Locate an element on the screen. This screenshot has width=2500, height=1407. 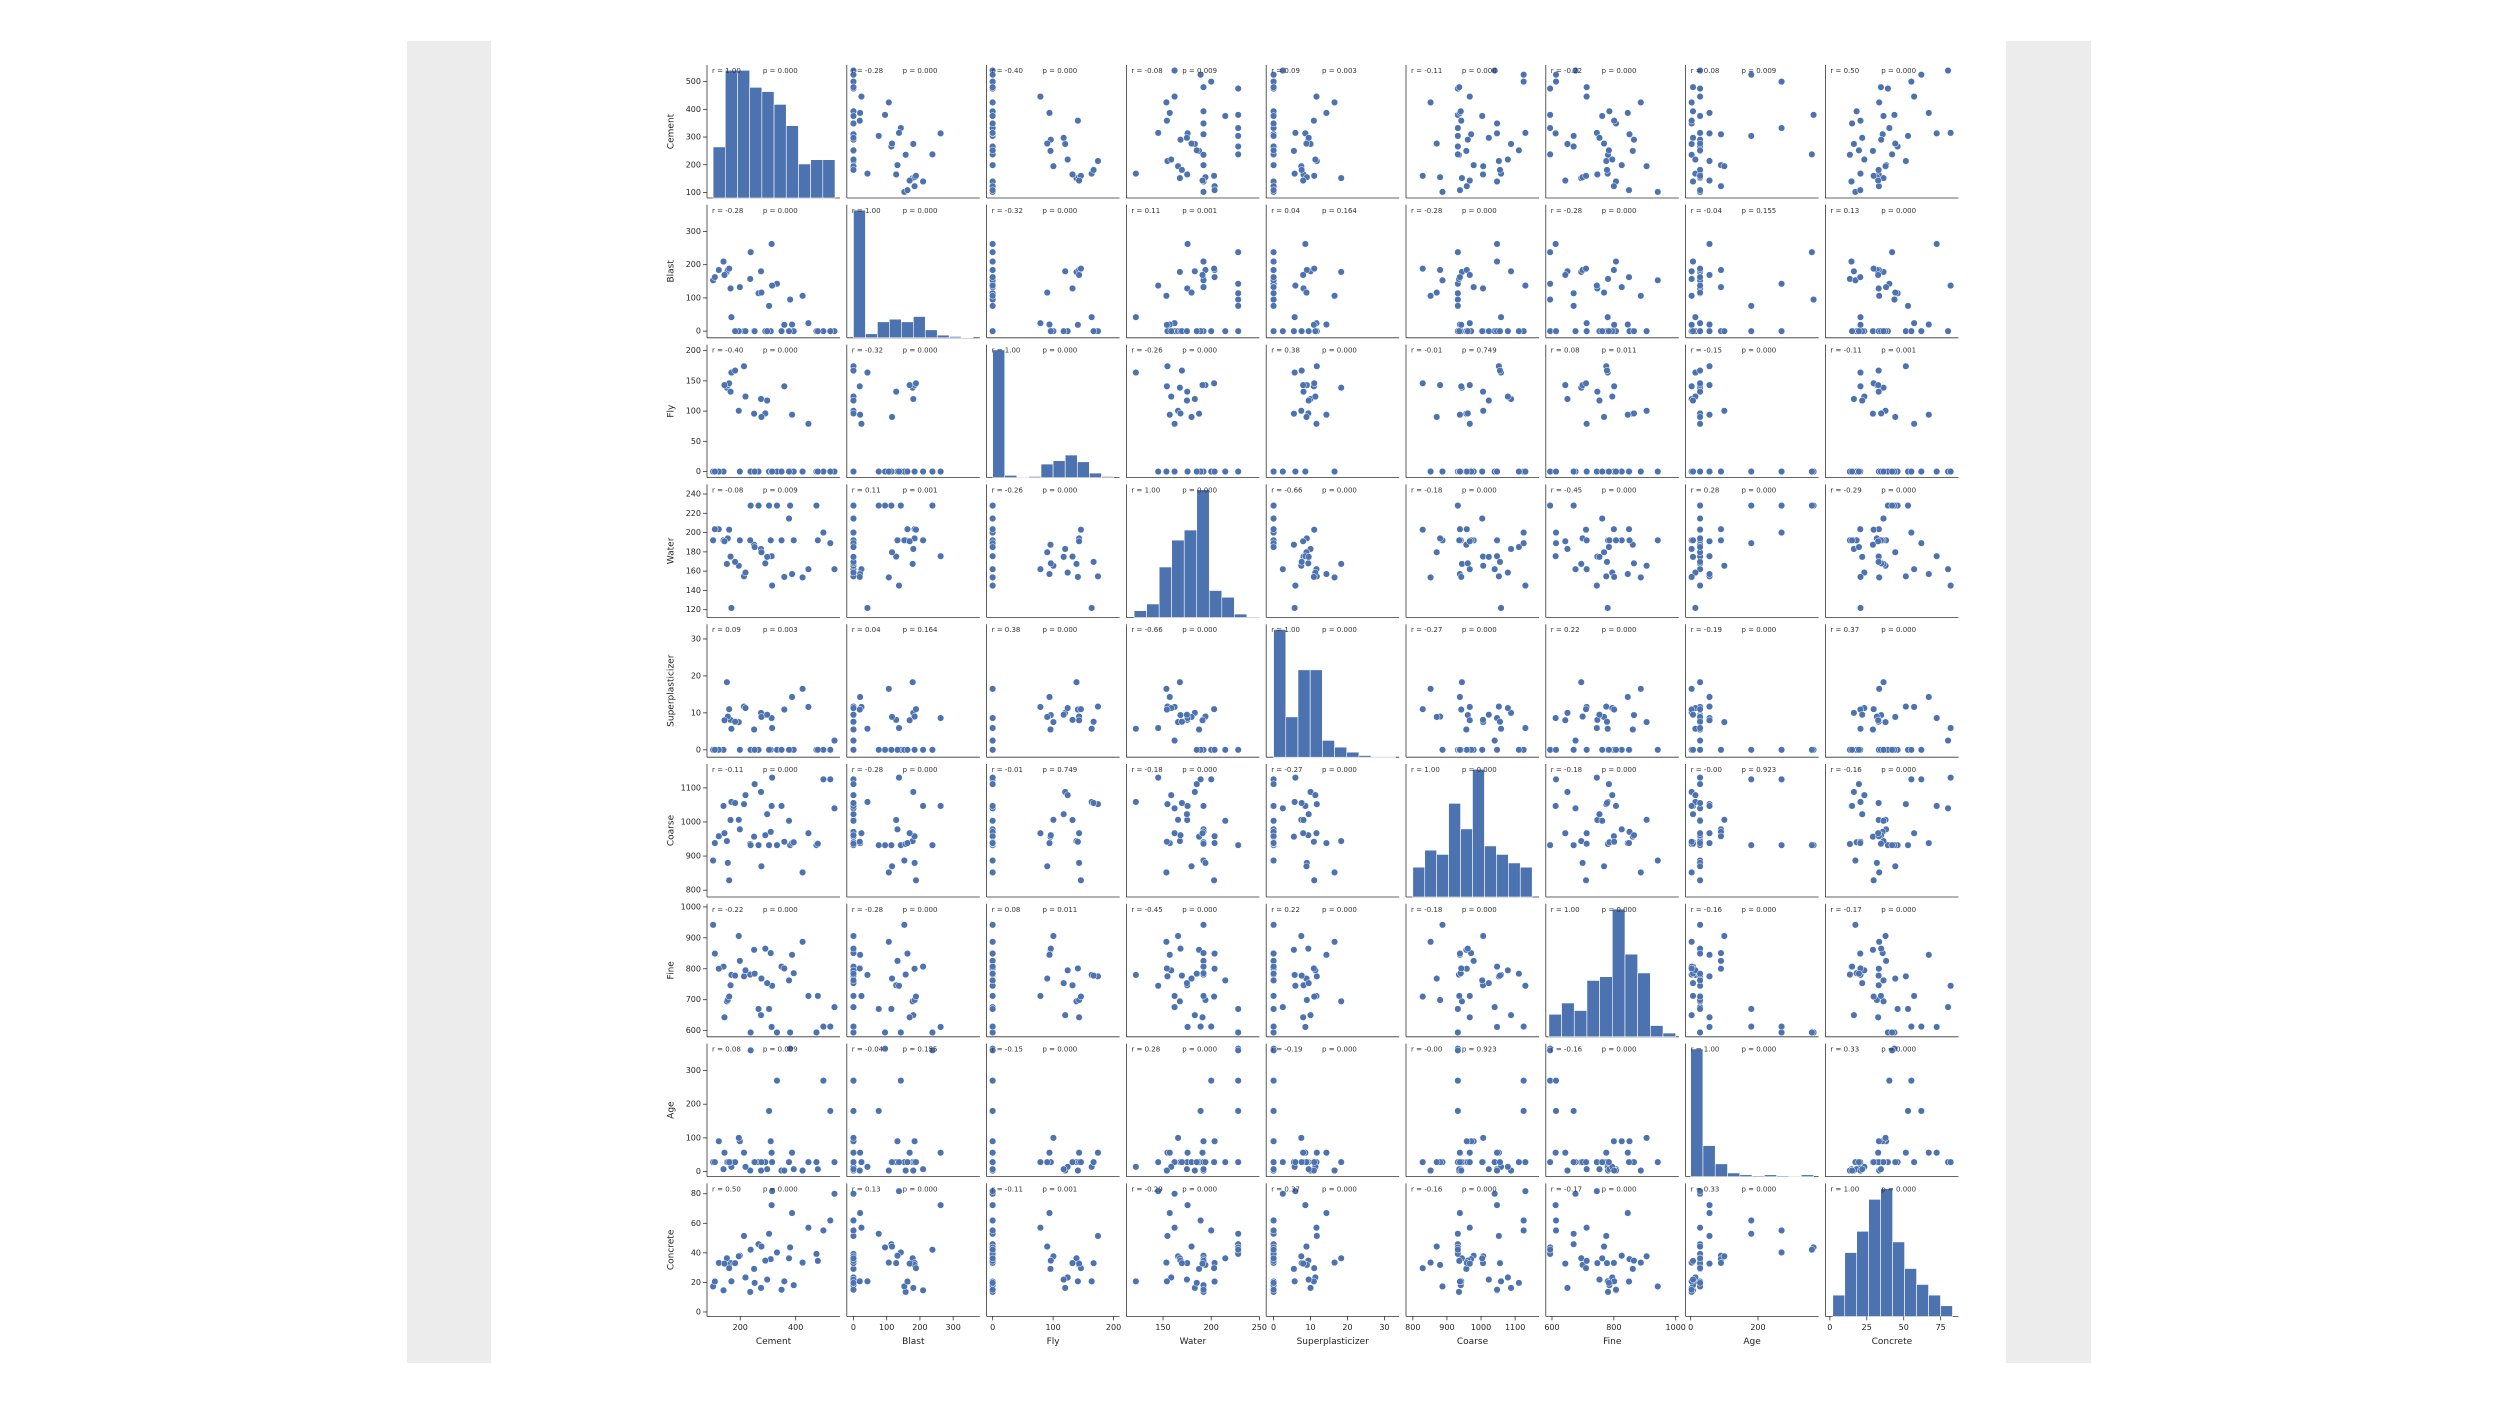
annotation-r: r = -0.11 is located at coordinates (1845, 351).